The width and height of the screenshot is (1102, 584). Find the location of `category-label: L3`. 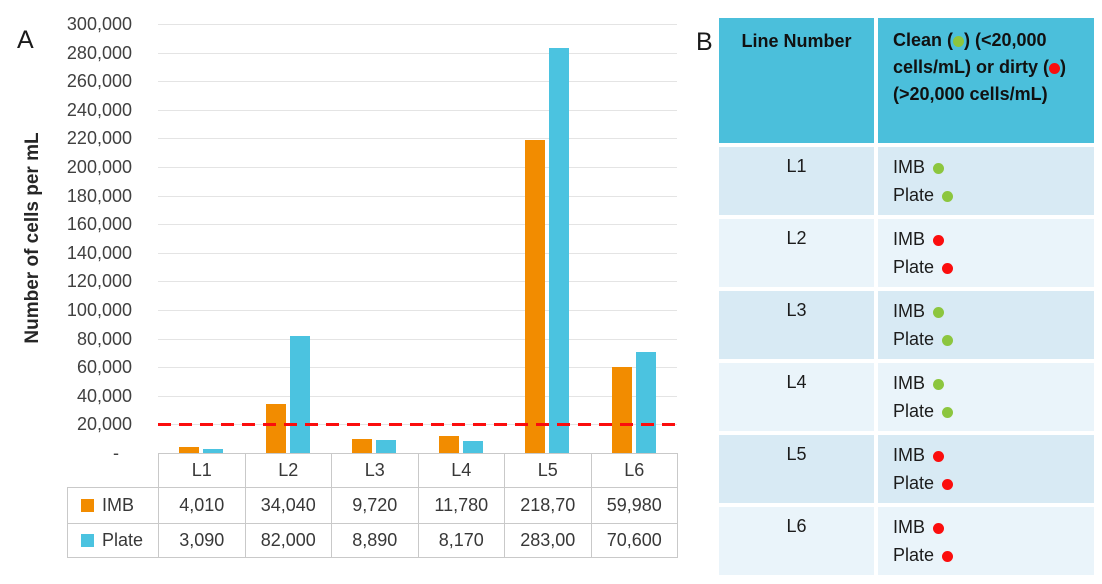

category-label: L3 is located at coordinates (375, 470).